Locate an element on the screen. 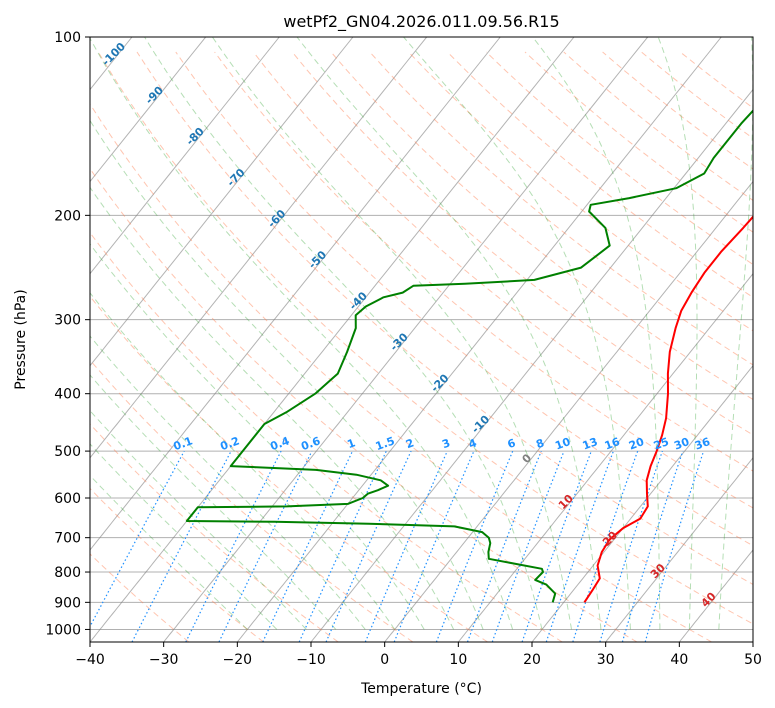  y-tick-label: 1000 is located at coordinates (63, 630).